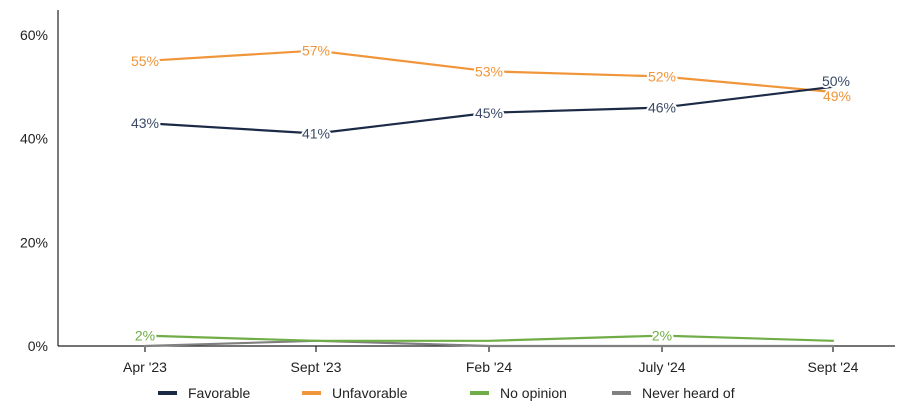 The width and height of the screenshot is (910, 411). Describe the element at coordinates (34, 242) in the screenshot. I see `y-tick-label: 20%` at that location.